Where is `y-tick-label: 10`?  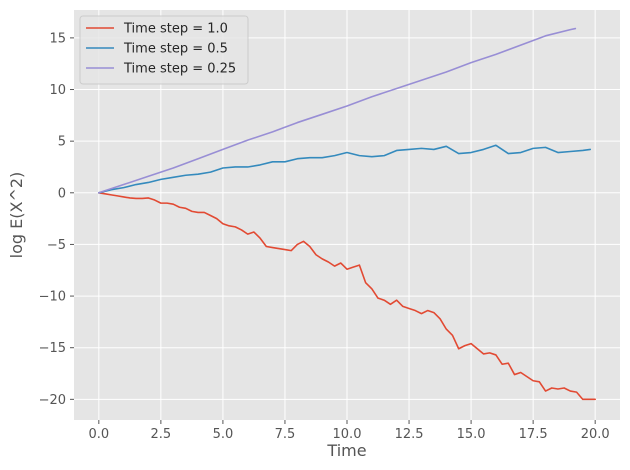
y-tick-label: 10 is located at coordinates (57, 90).